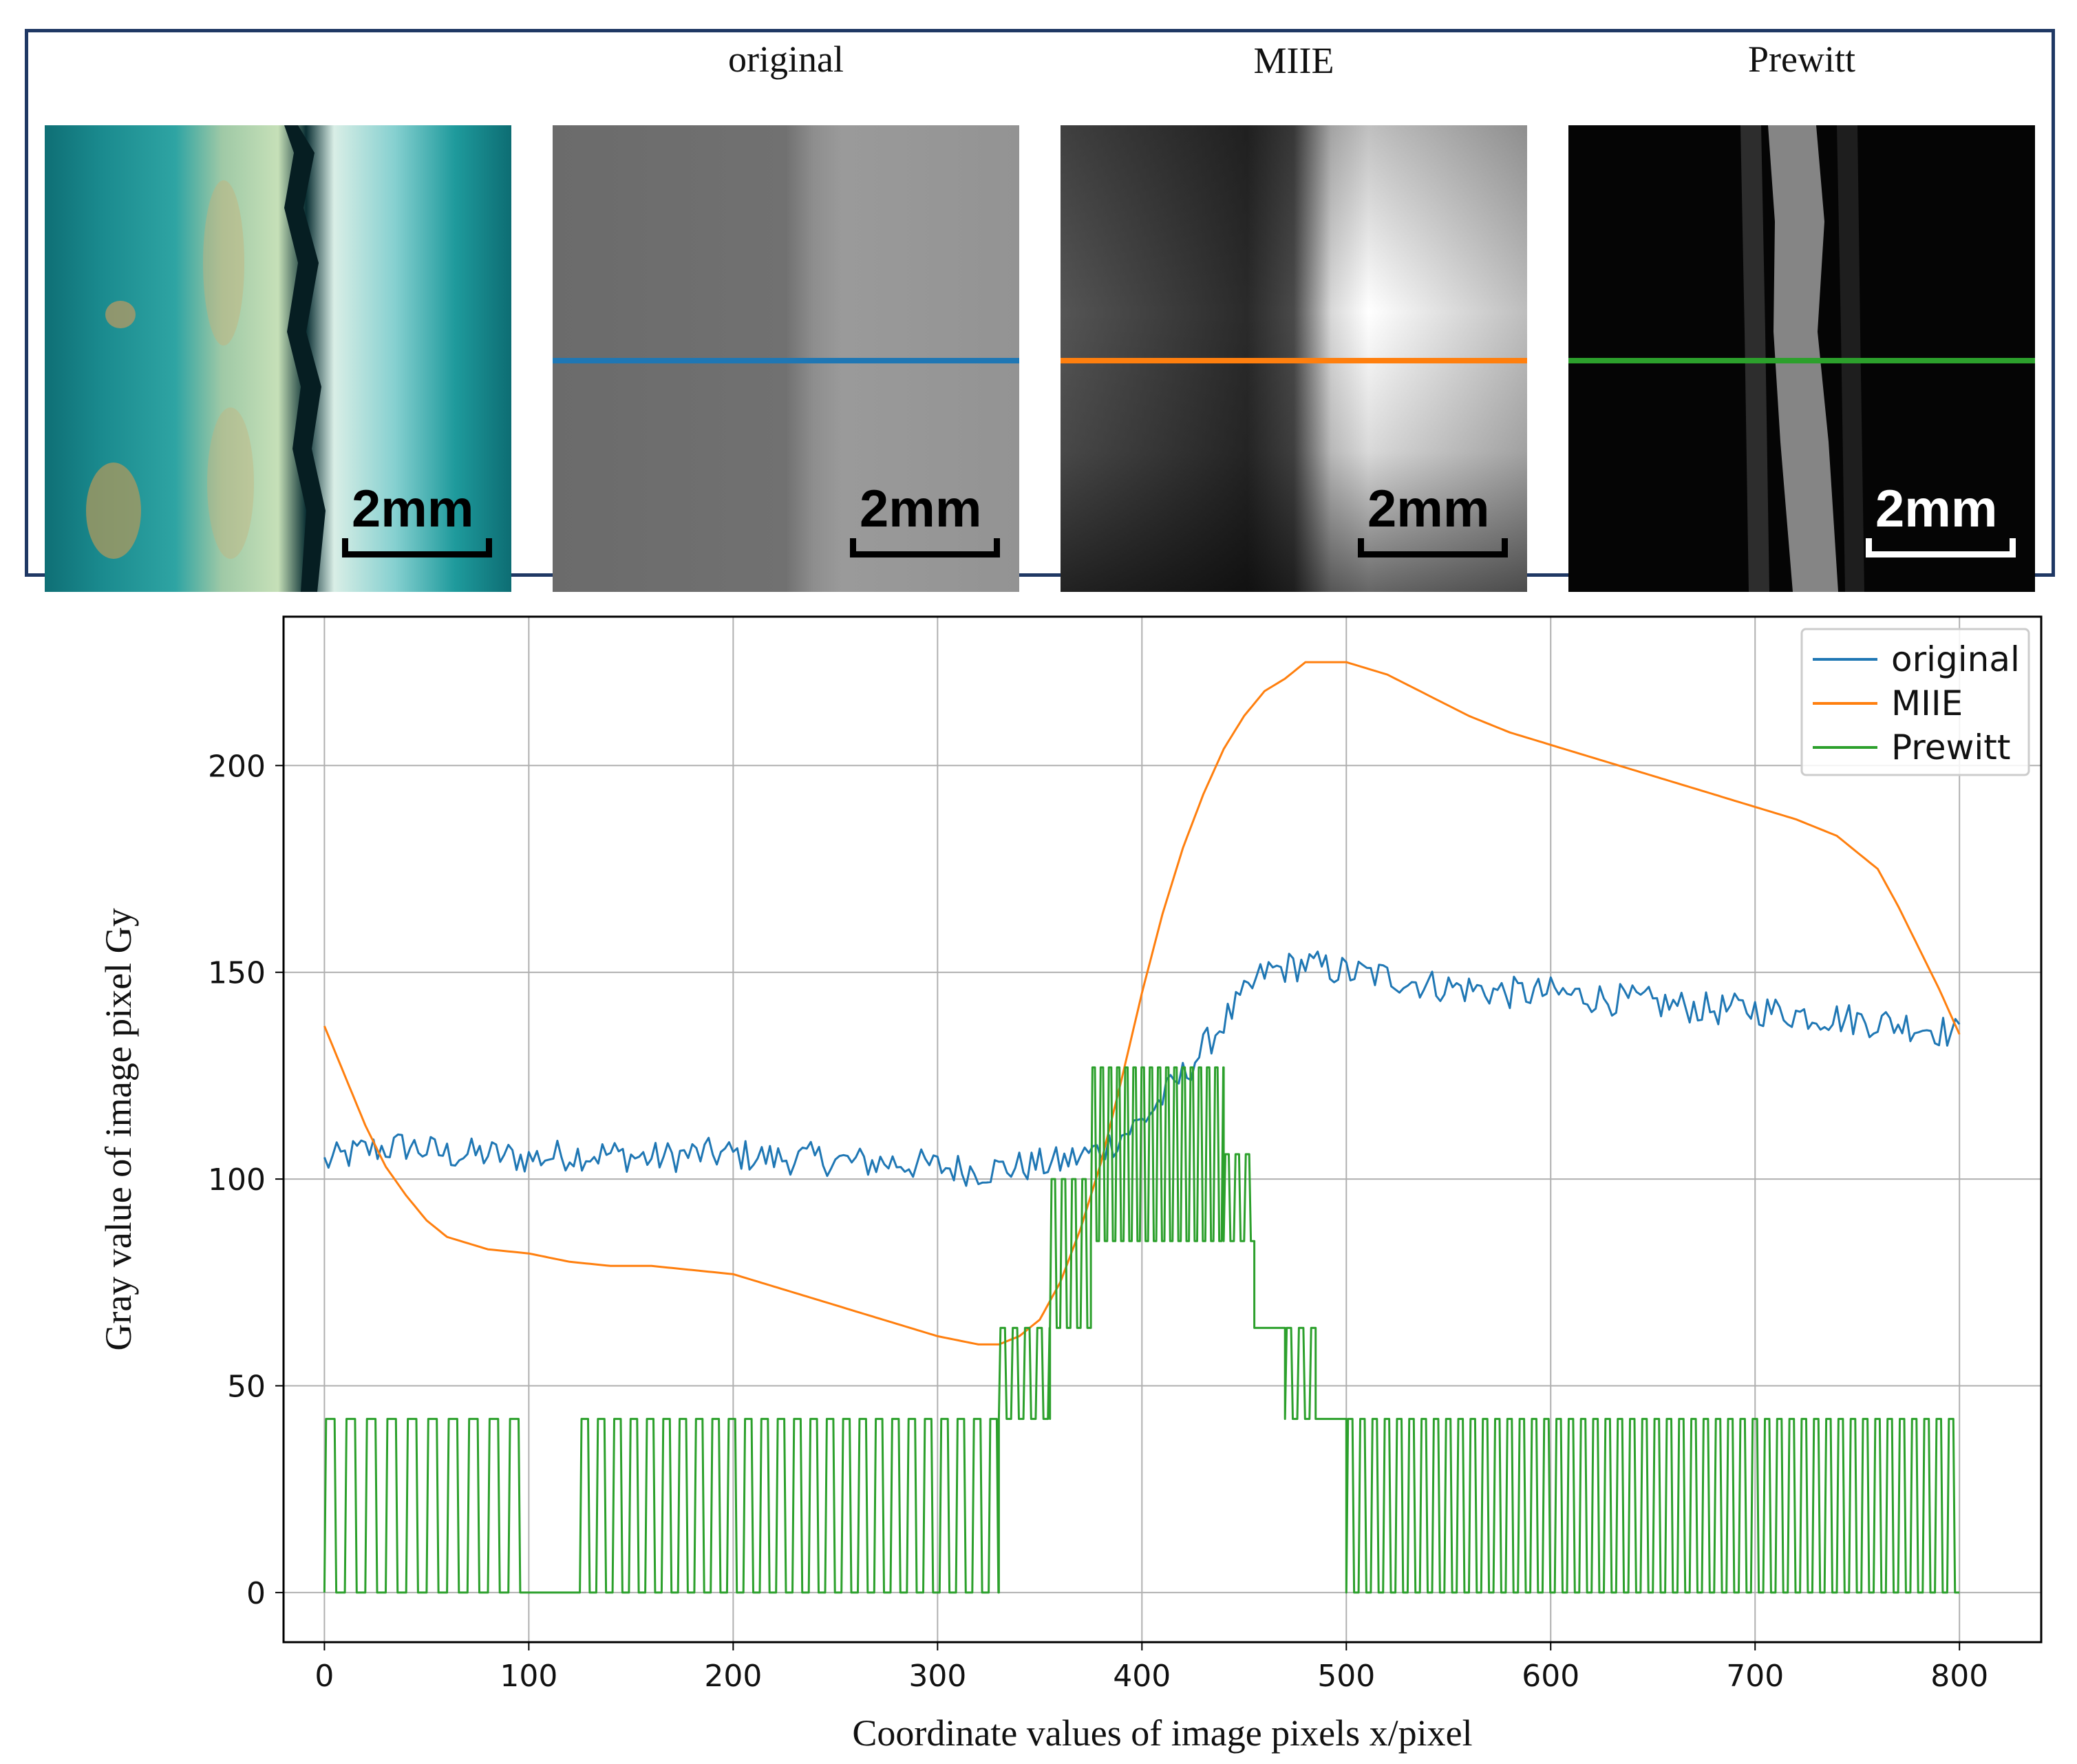 The width and height of the screenshot is (2077, 1764). Describe the element at coordinates (1142, 1676) in the screenshot. I see `x-tick-label: 400` at that location.